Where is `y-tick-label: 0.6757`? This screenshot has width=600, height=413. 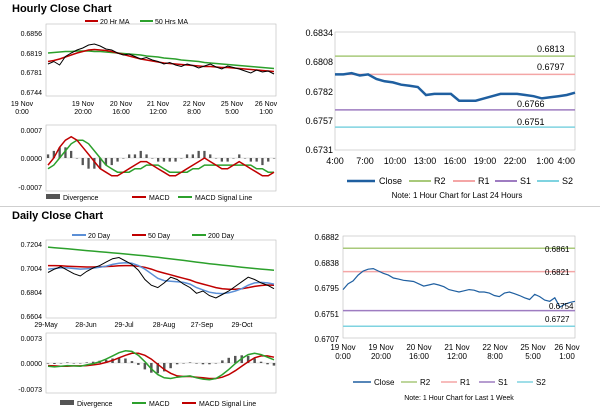 y-tick-label: 0.6757 is located at coordinates (319, 121).